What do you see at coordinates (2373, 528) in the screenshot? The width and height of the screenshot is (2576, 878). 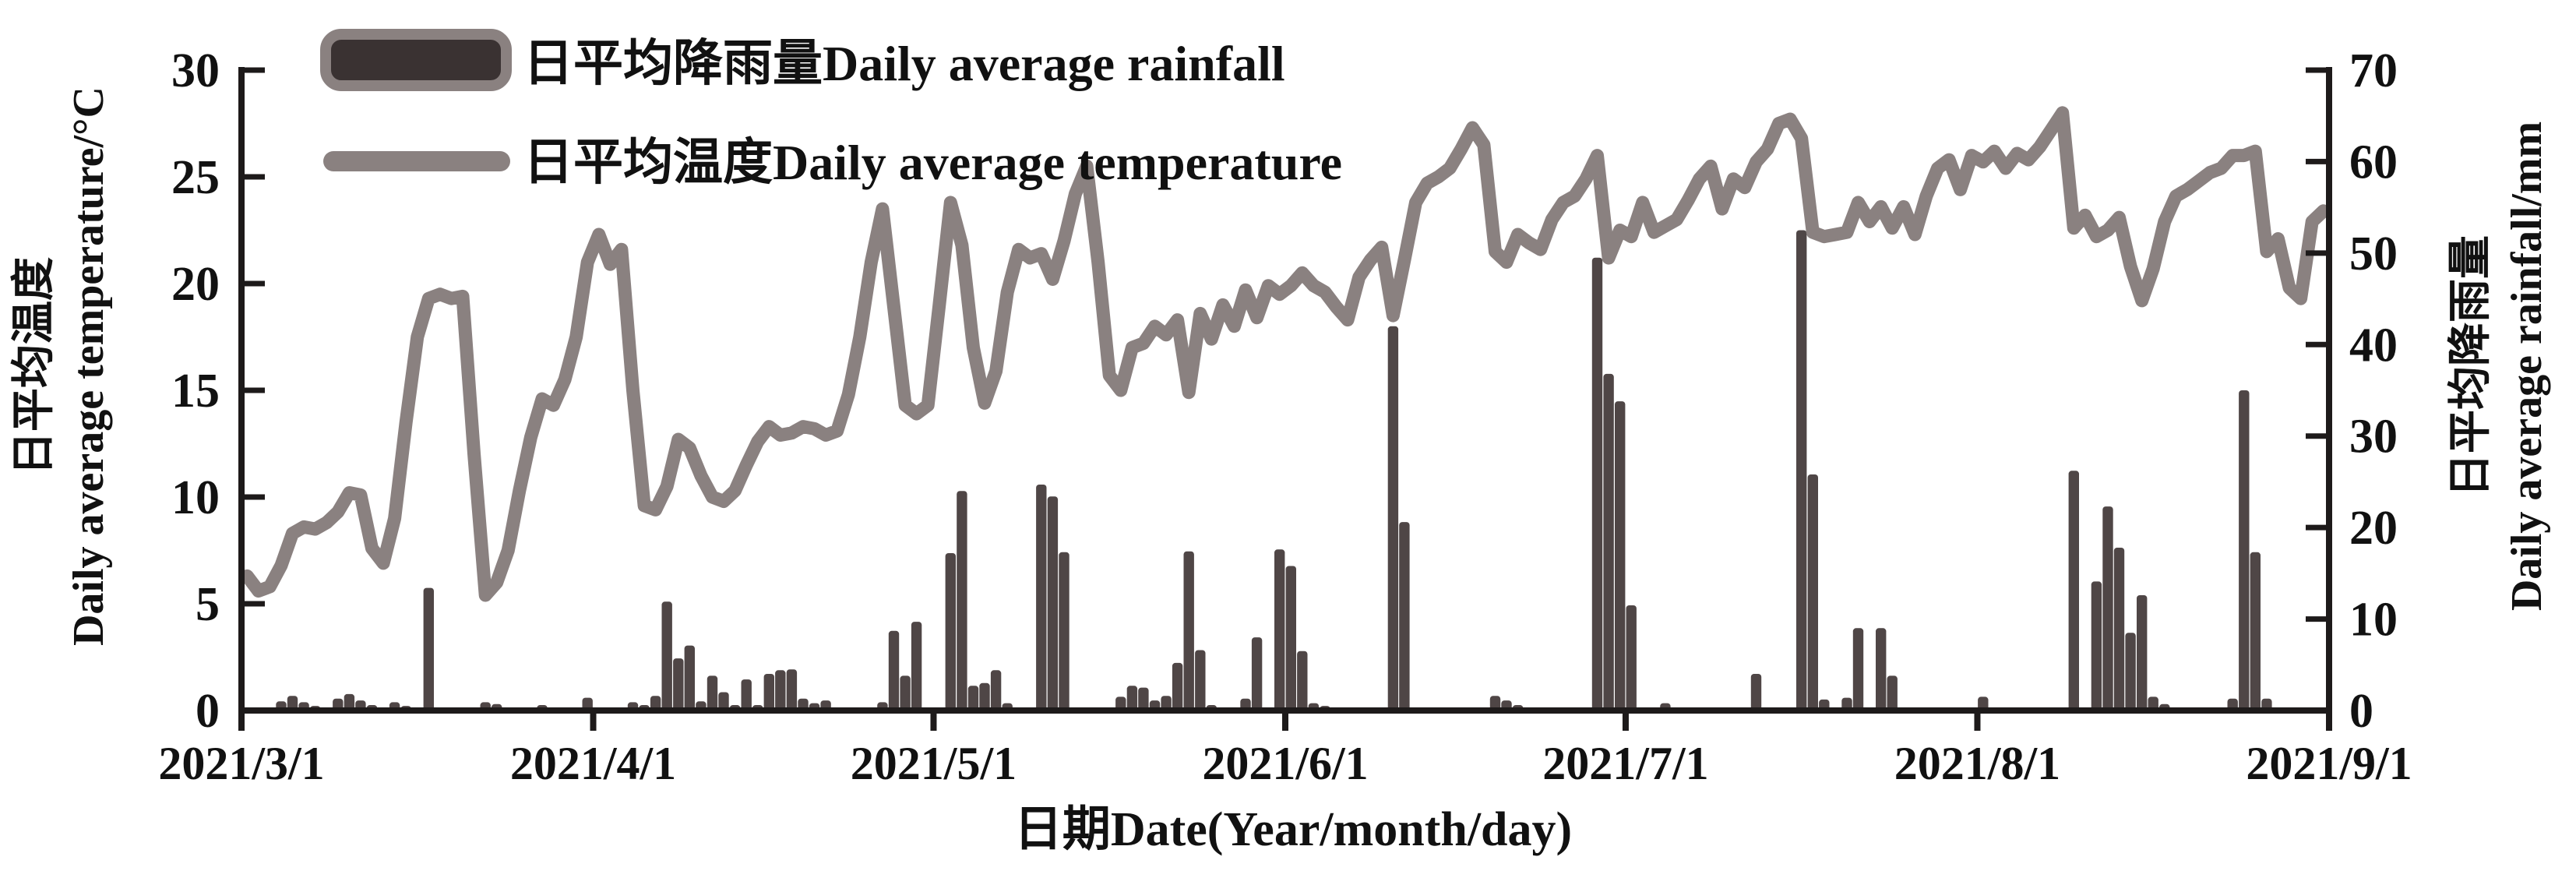 I see `right-axis-tick-label: 20` at bounding box center [2373, 528].